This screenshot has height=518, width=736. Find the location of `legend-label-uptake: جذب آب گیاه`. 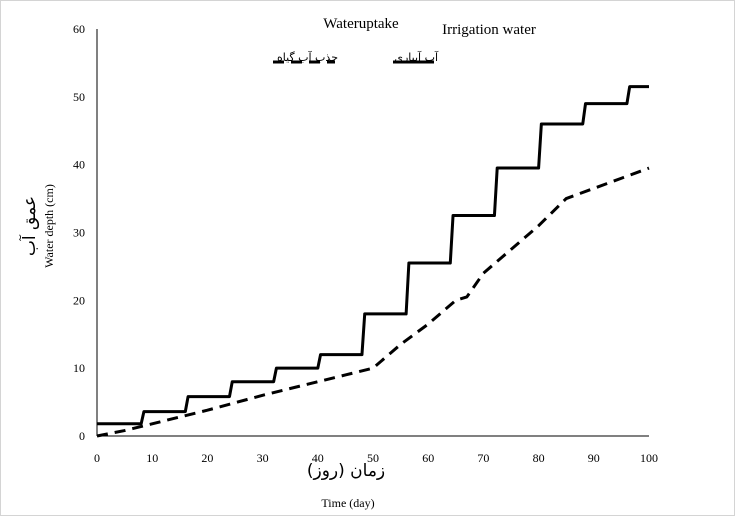

legend-label-uptake: جذب آب گیاه is located at coordinates (307, 57).